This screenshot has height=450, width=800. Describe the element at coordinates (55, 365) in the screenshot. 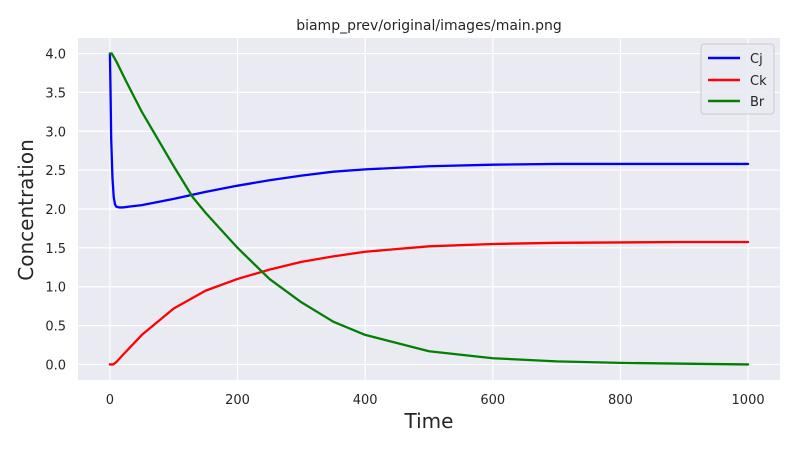

I see `y-tick-label: 0.0` at that location.